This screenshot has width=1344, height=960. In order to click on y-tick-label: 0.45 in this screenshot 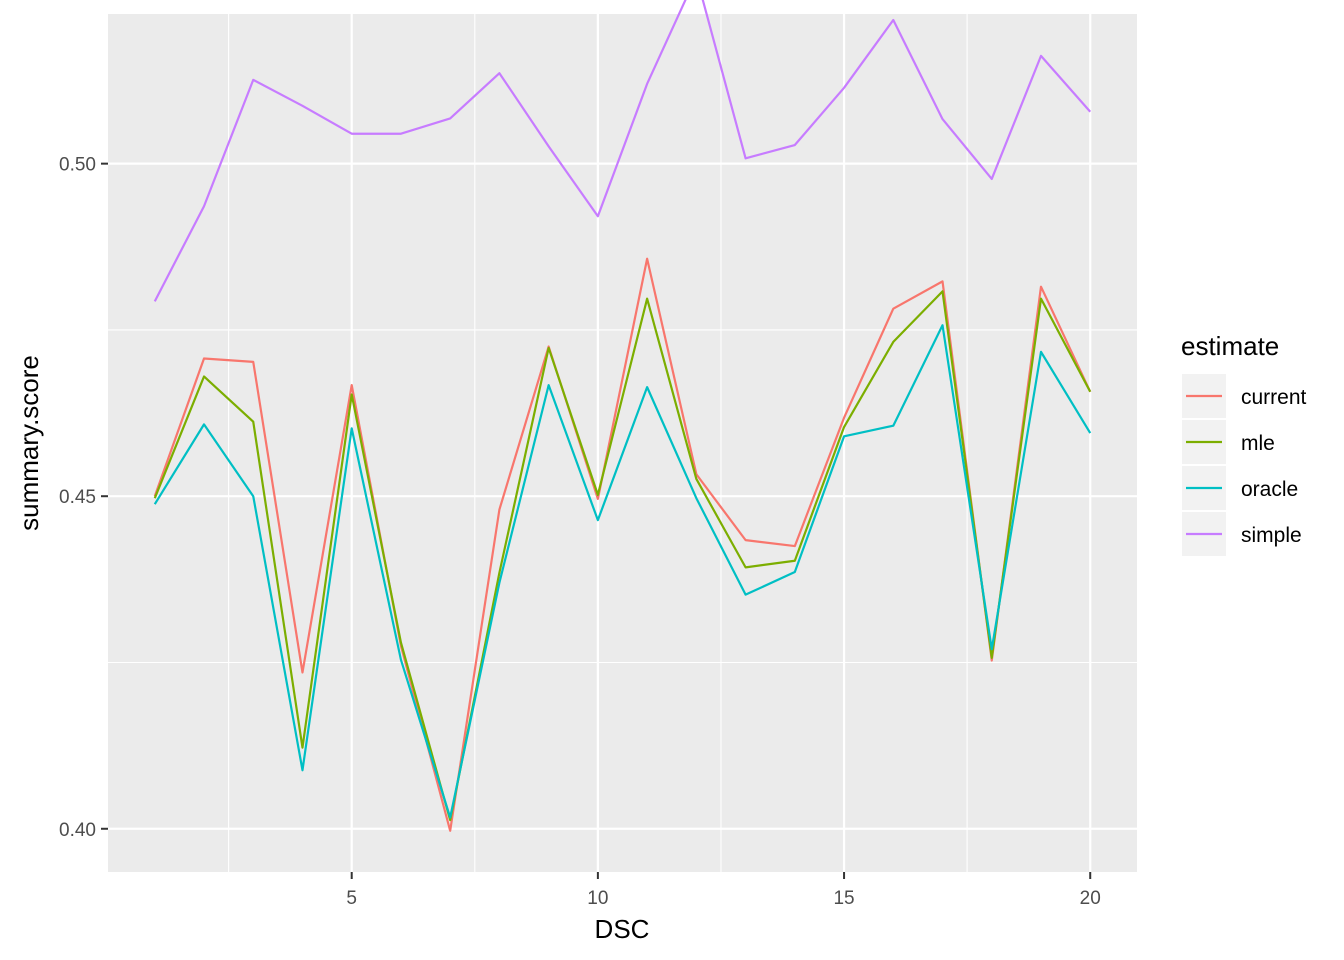, I will do `click(77, 497)`.